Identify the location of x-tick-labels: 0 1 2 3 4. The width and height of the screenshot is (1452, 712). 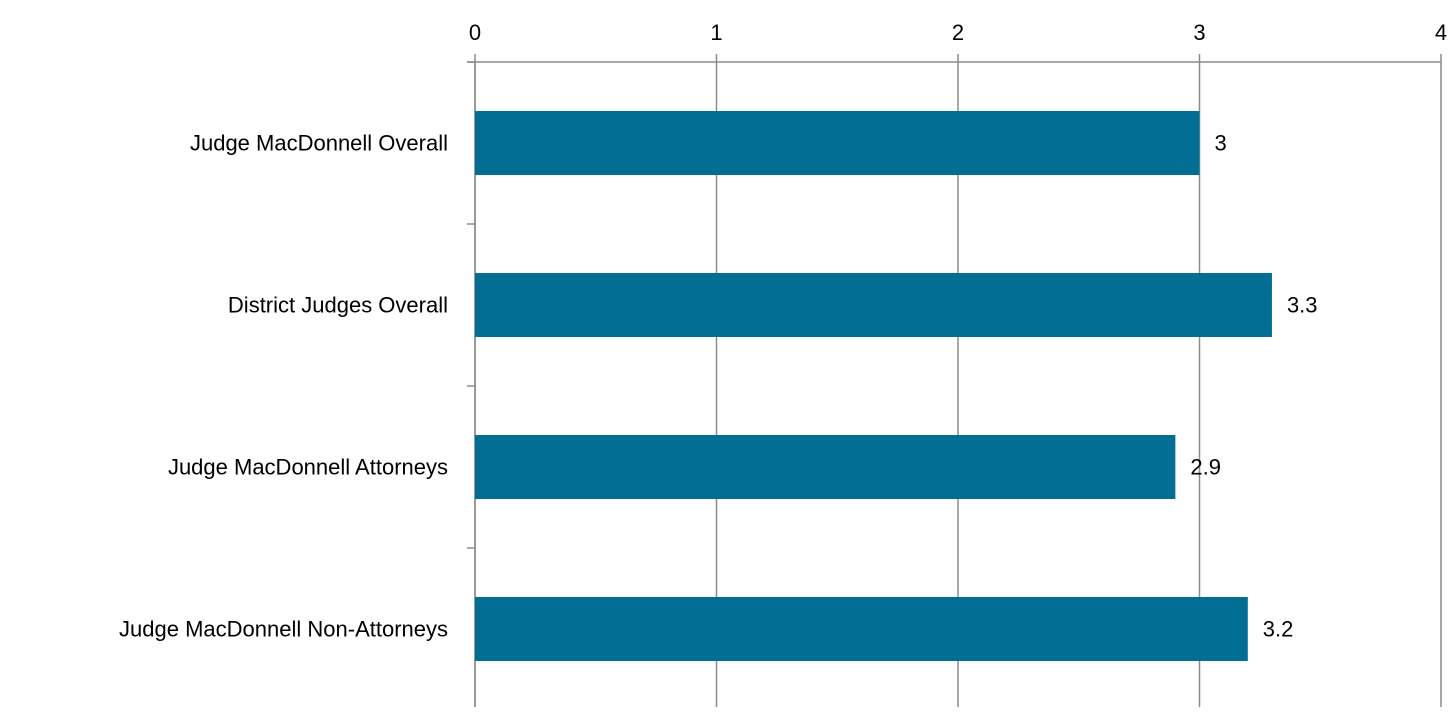
(958, 32).